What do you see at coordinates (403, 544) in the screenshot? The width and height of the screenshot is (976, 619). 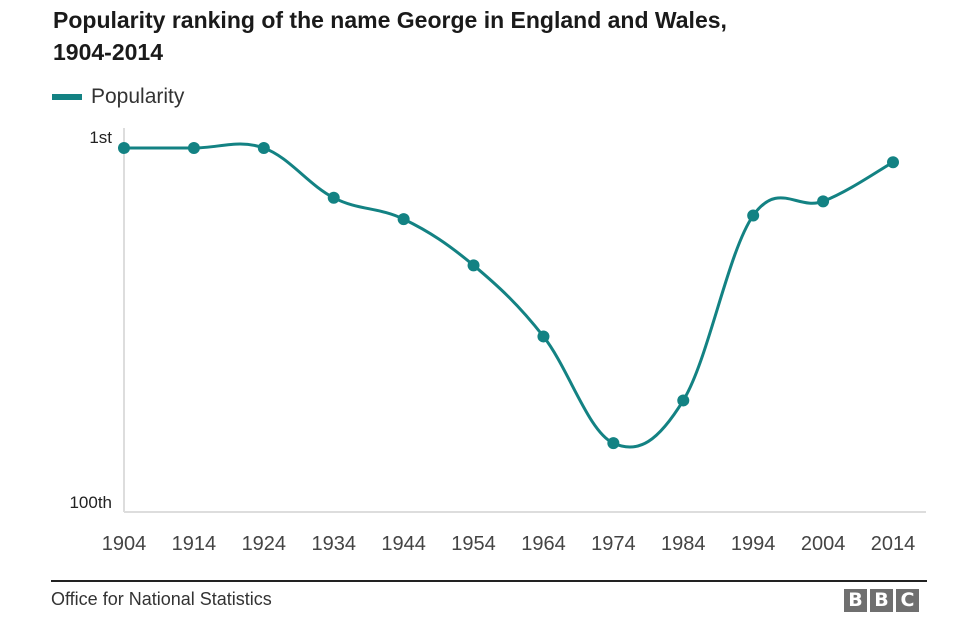 I see `x-tick-label: 1944` at bounding box center [403, 544].